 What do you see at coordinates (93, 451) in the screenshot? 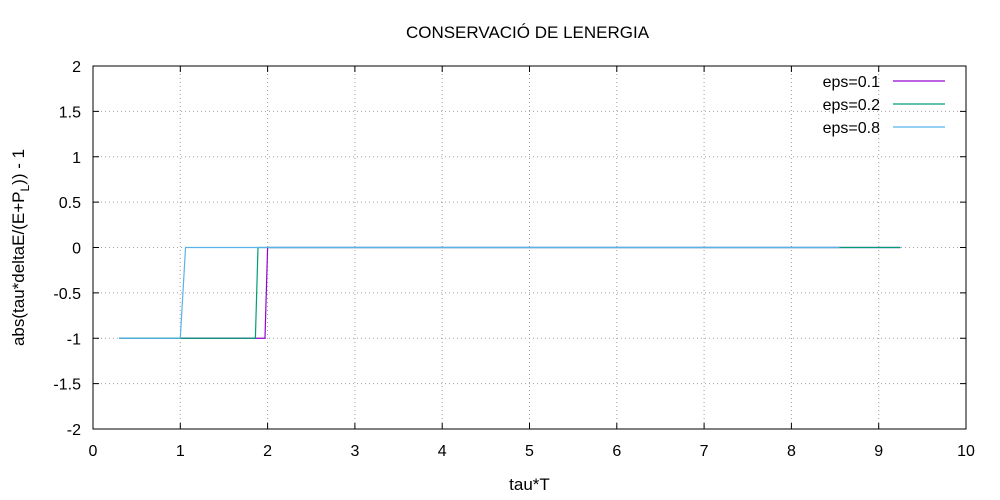
I see `x-tick-label: 0` at bounding box center [93, 451].